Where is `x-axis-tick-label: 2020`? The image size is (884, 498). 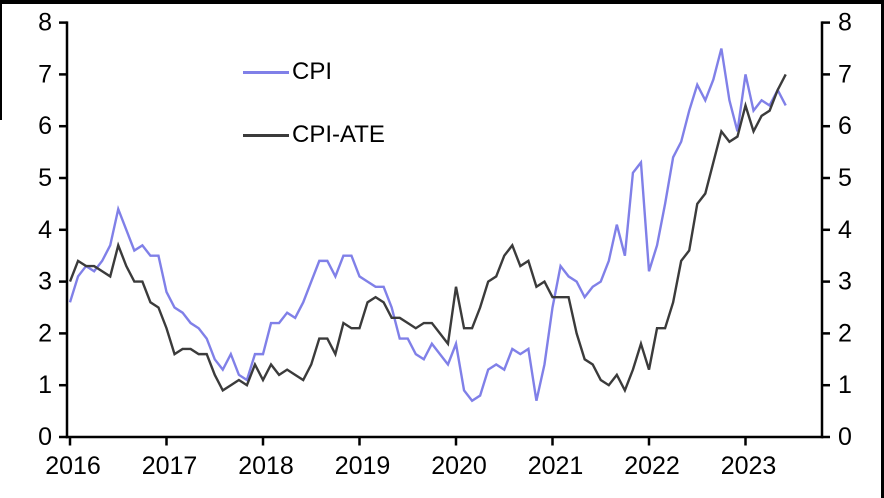
x-axis-tick-label: 2020 is located at coordinates (459, 466).